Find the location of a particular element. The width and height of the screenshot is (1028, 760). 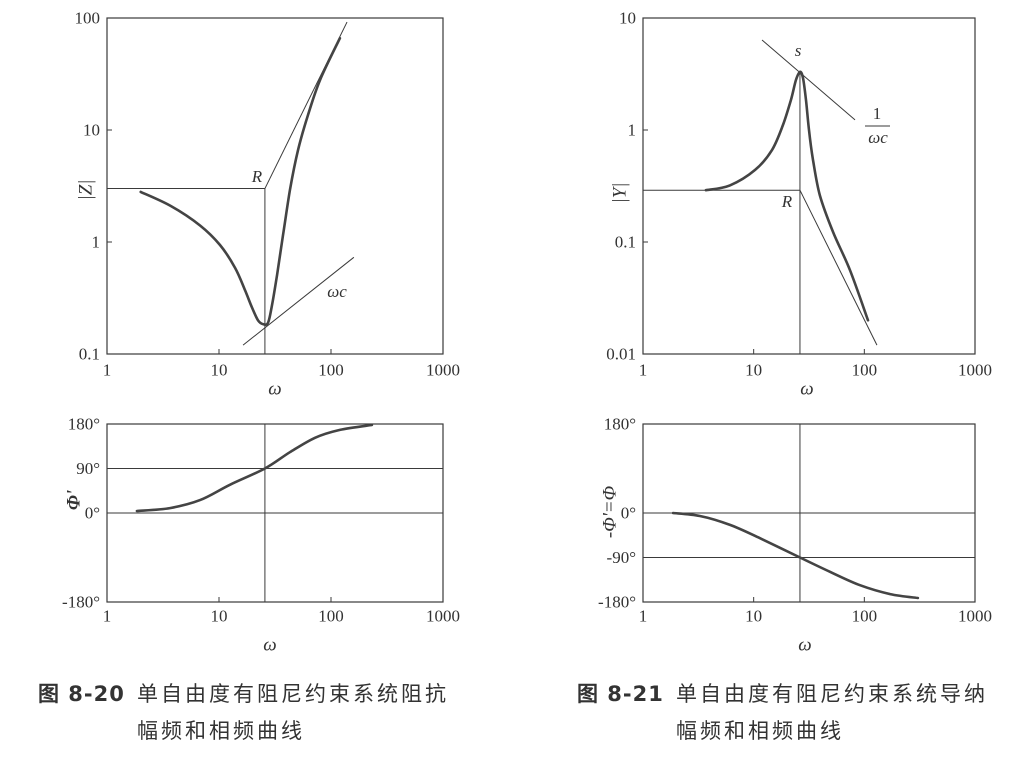

y-tick-label: -90° is located at coordinates (621, 557).